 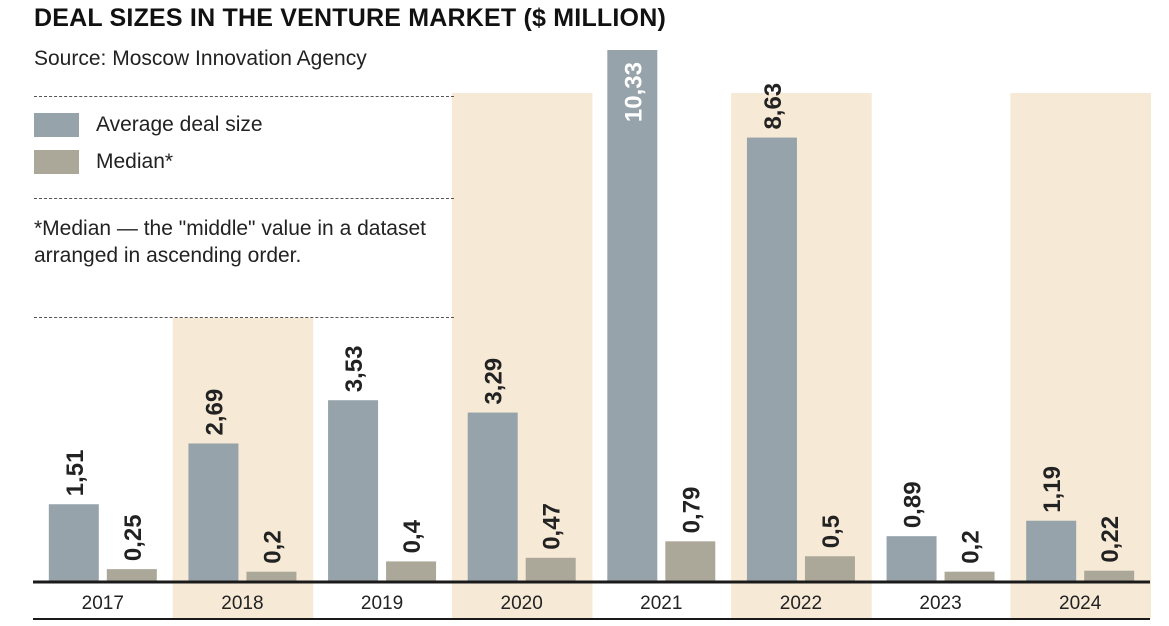 What do you see at coordinates (56, 125) in the screenshot?
I see `legend-swatch-average` at bounding box center [56, 125].